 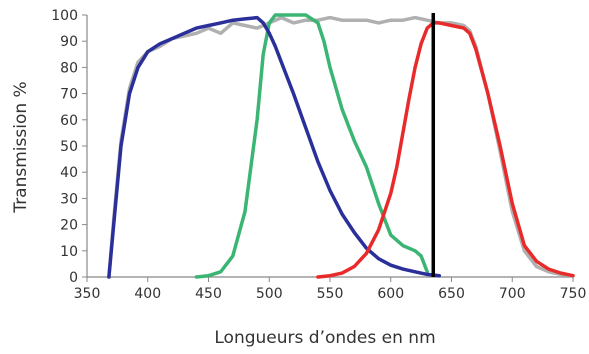 What do you see at coordinates (69, 173) in the screenshot?
I see `y-tick-label-40: 40` at bounding box center [69, 173].